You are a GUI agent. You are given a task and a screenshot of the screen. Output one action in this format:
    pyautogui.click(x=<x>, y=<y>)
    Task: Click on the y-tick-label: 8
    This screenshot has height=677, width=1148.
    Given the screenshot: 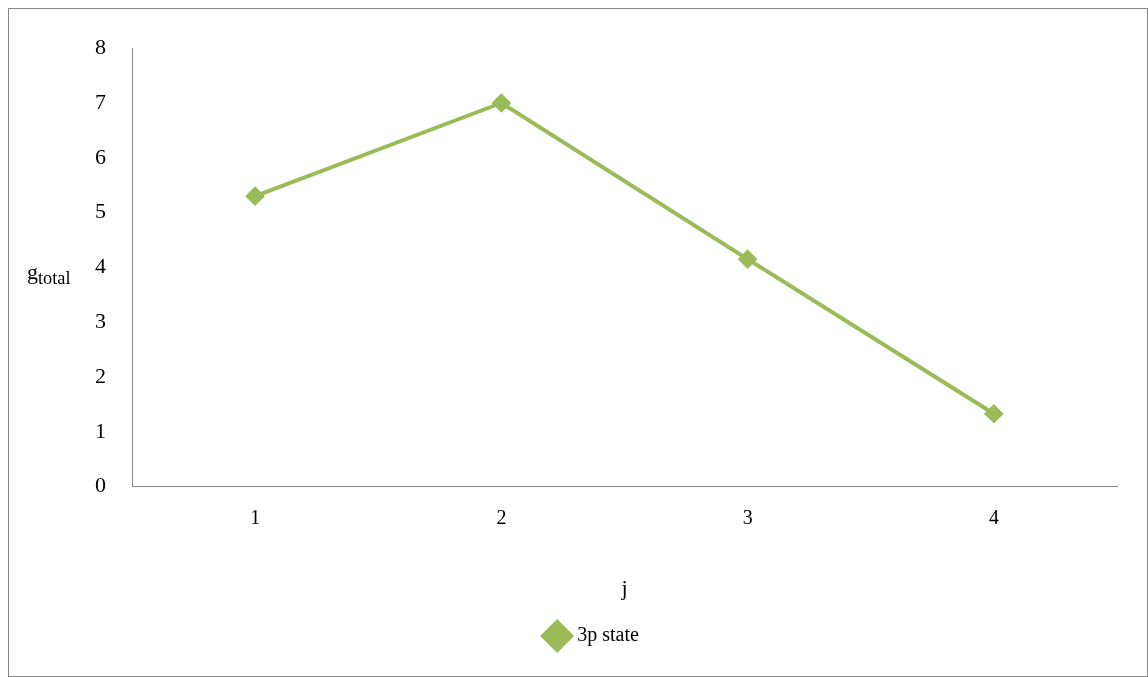 What is the action you would take?
    pyautogui.click(x=100, y=46)
    